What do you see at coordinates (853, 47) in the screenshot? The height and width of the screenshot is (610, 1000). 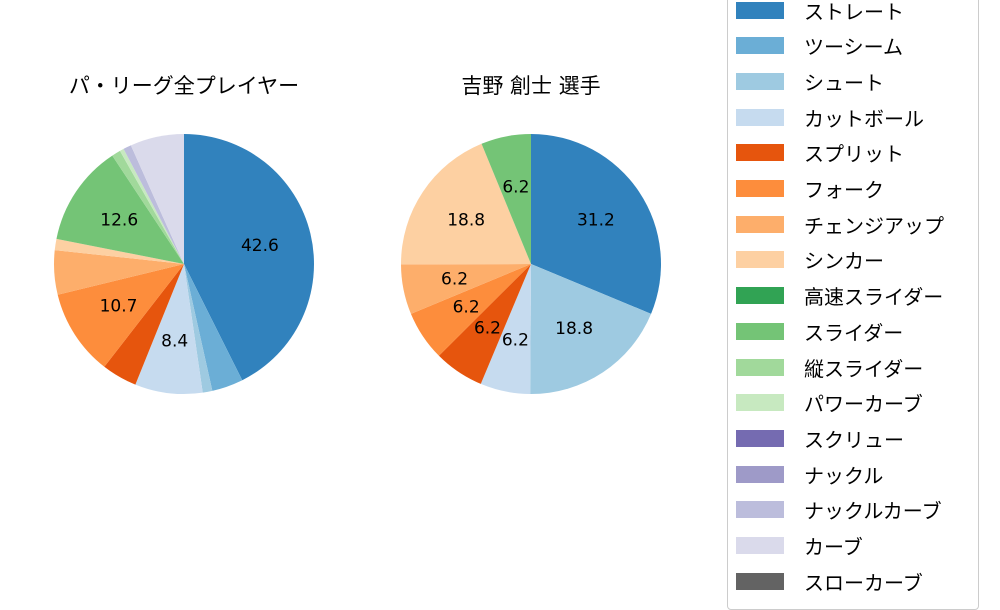 I see `legend-label: ツーシーム` at bounding box center [853, 47].